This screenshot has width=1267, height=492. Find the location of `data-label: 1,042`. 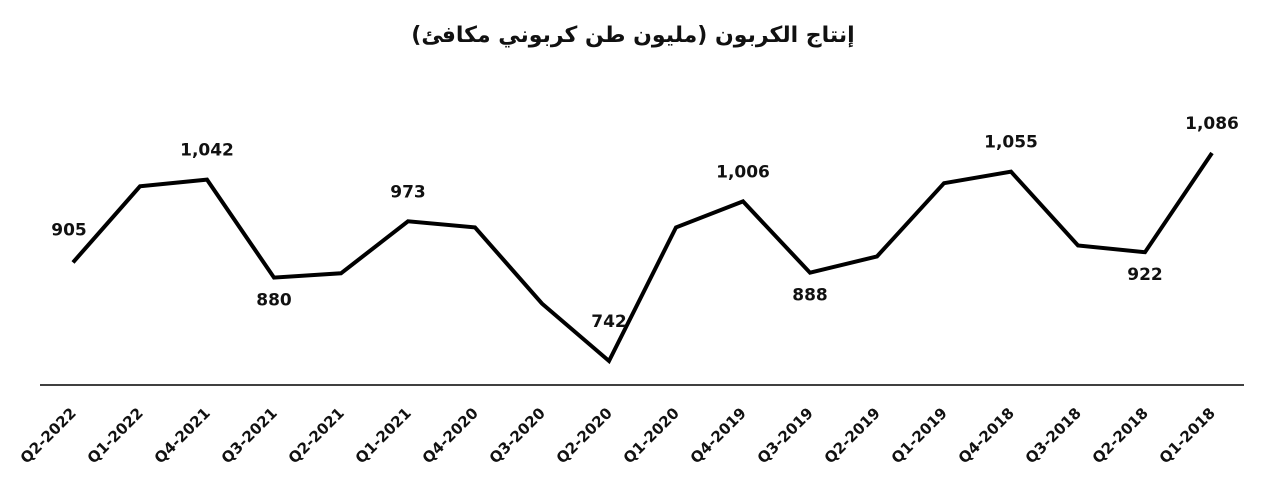

data-label: 1,042 is located at coordinates (207, 151).